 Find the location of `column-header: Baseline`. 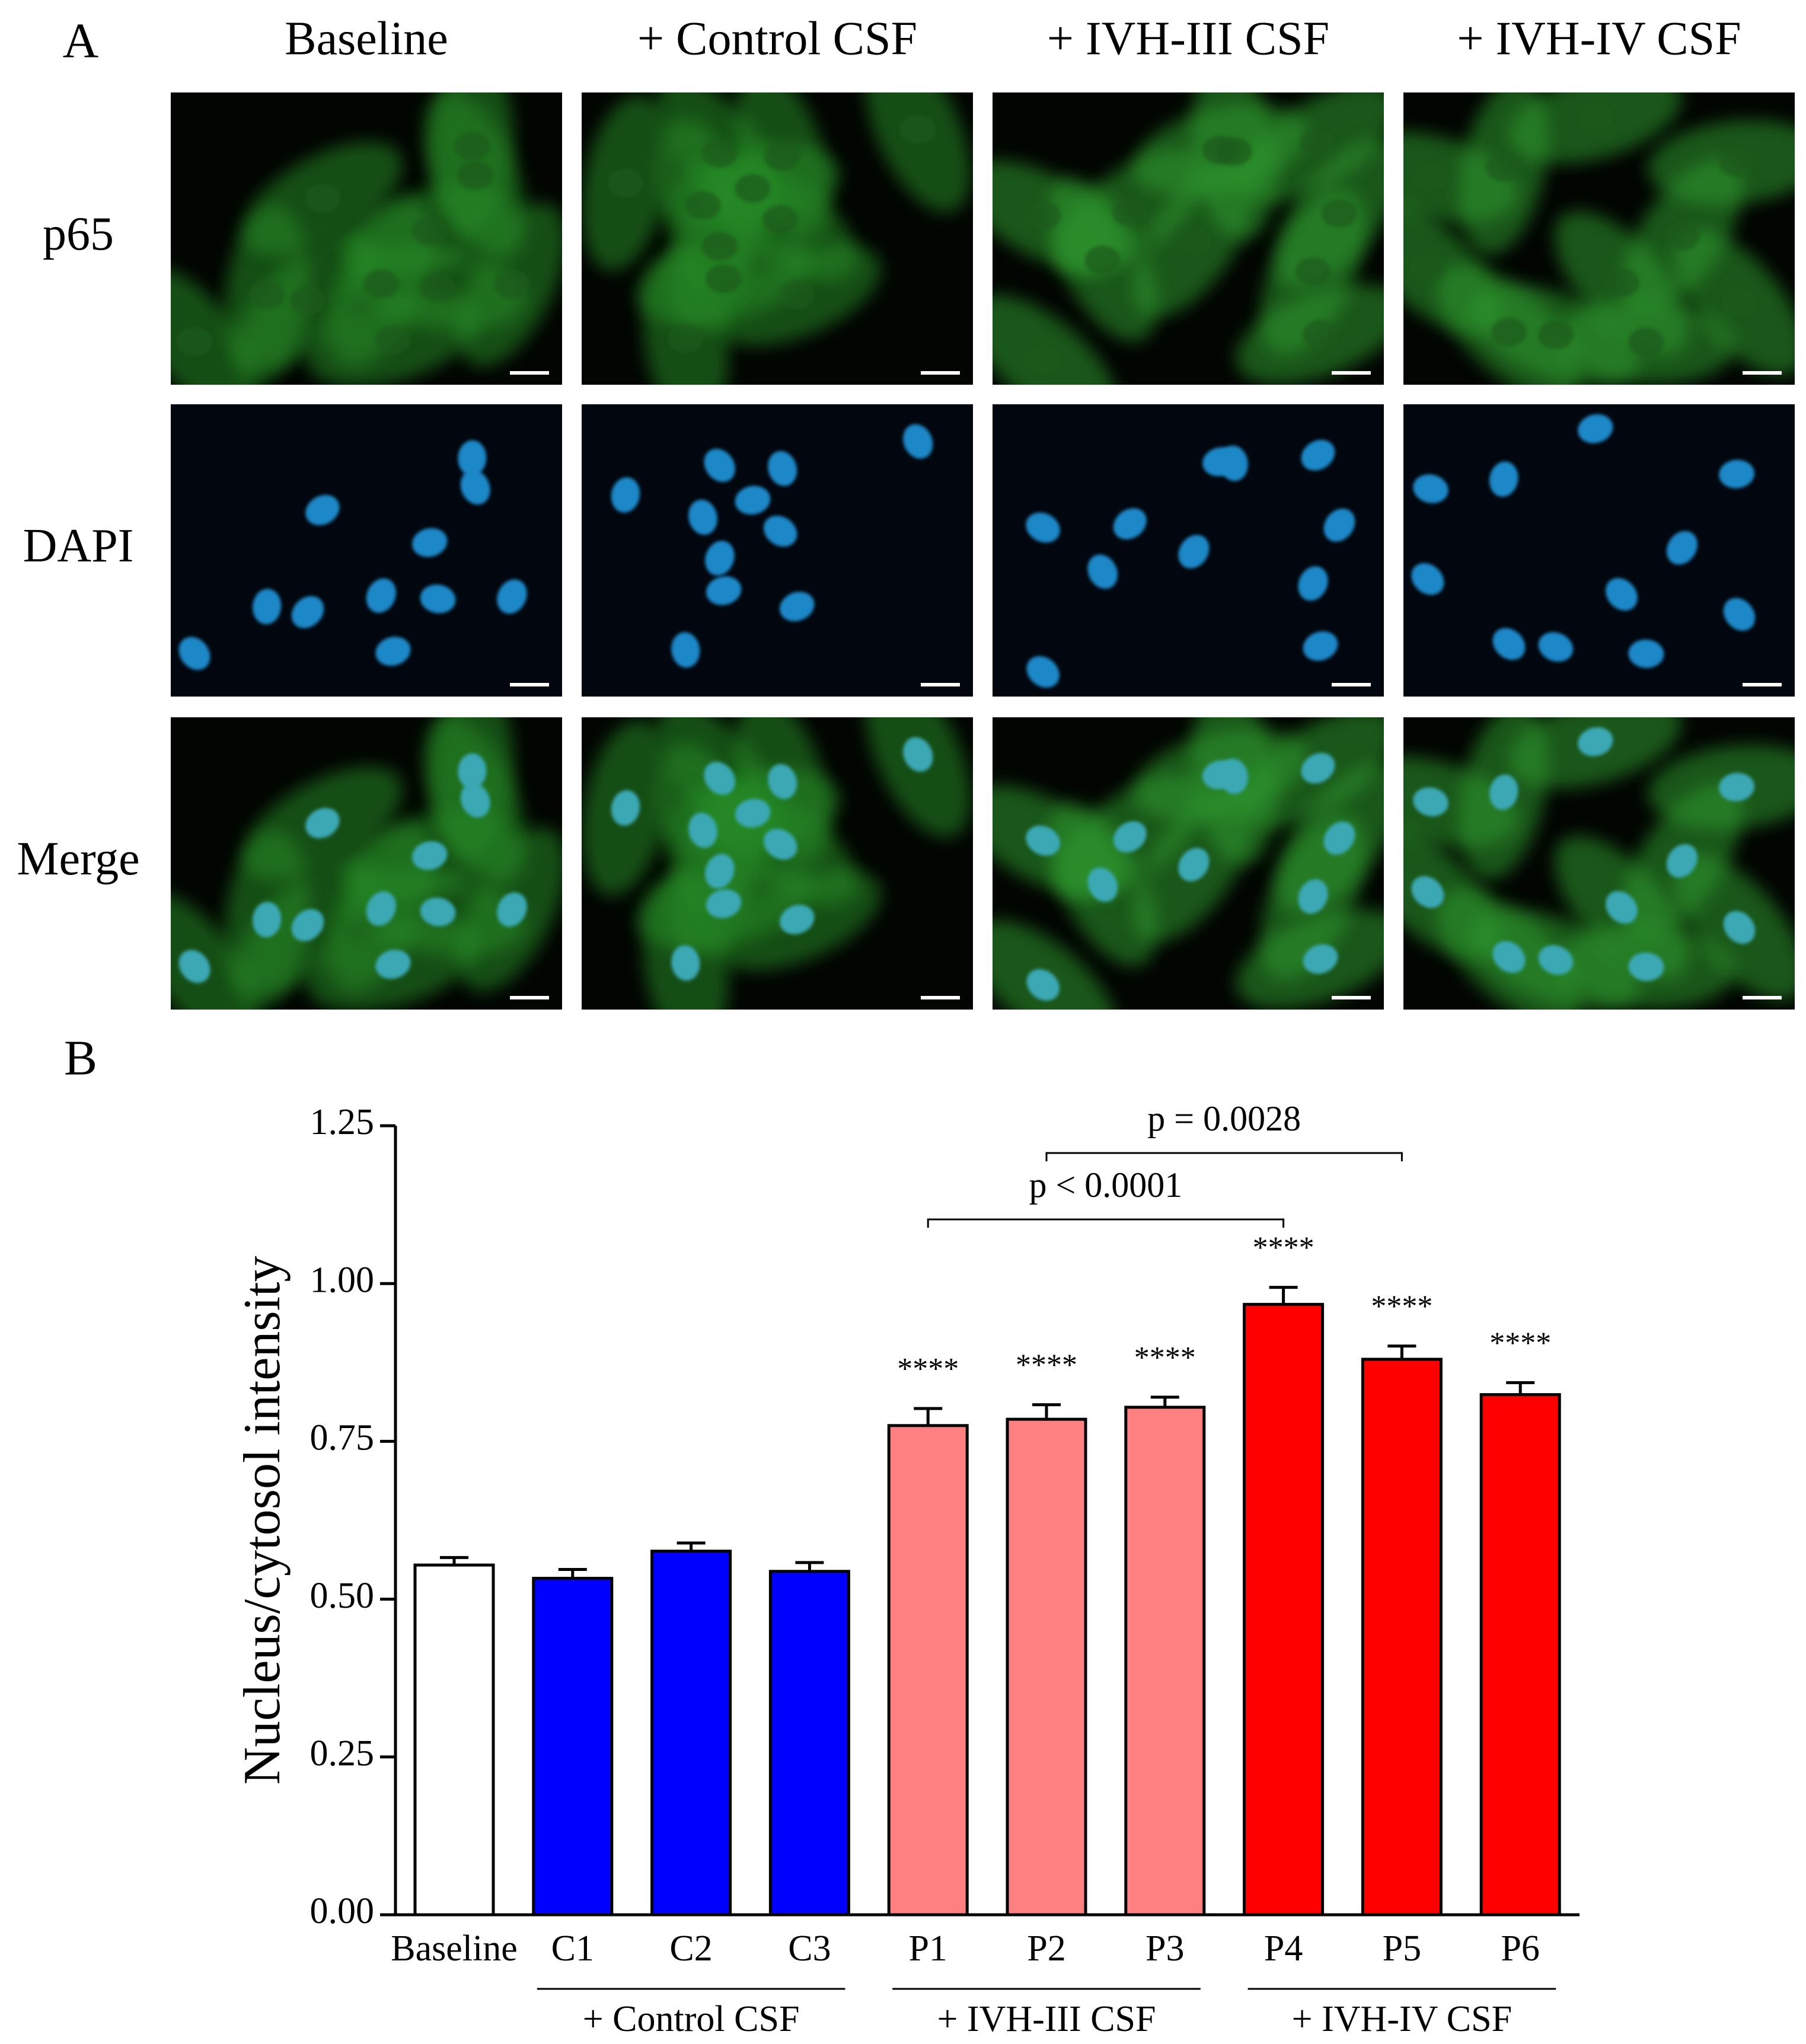

column-header: Baseline is located at coordinates (366, 38).